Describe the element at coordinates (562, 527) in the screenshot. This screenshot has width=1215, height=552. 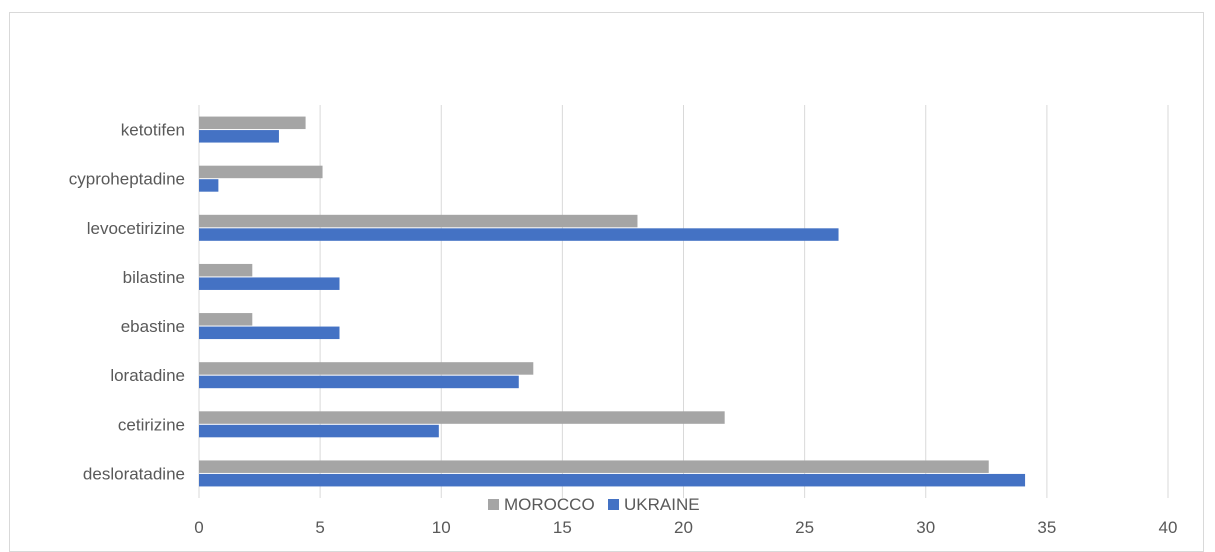
I see `x-tick-label: 15` at that location.